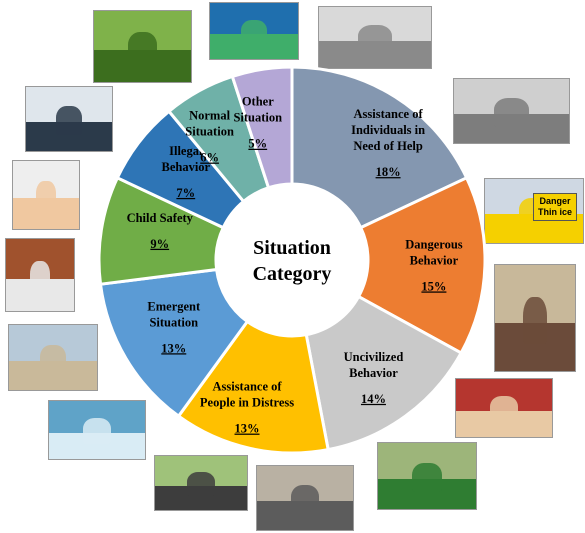 The image size is (585, 533). What do you see at coordinates (142, 46) in the screenshot?
I see `photo-cyclist-resting-on-grass` at bounding box center [142, 46].